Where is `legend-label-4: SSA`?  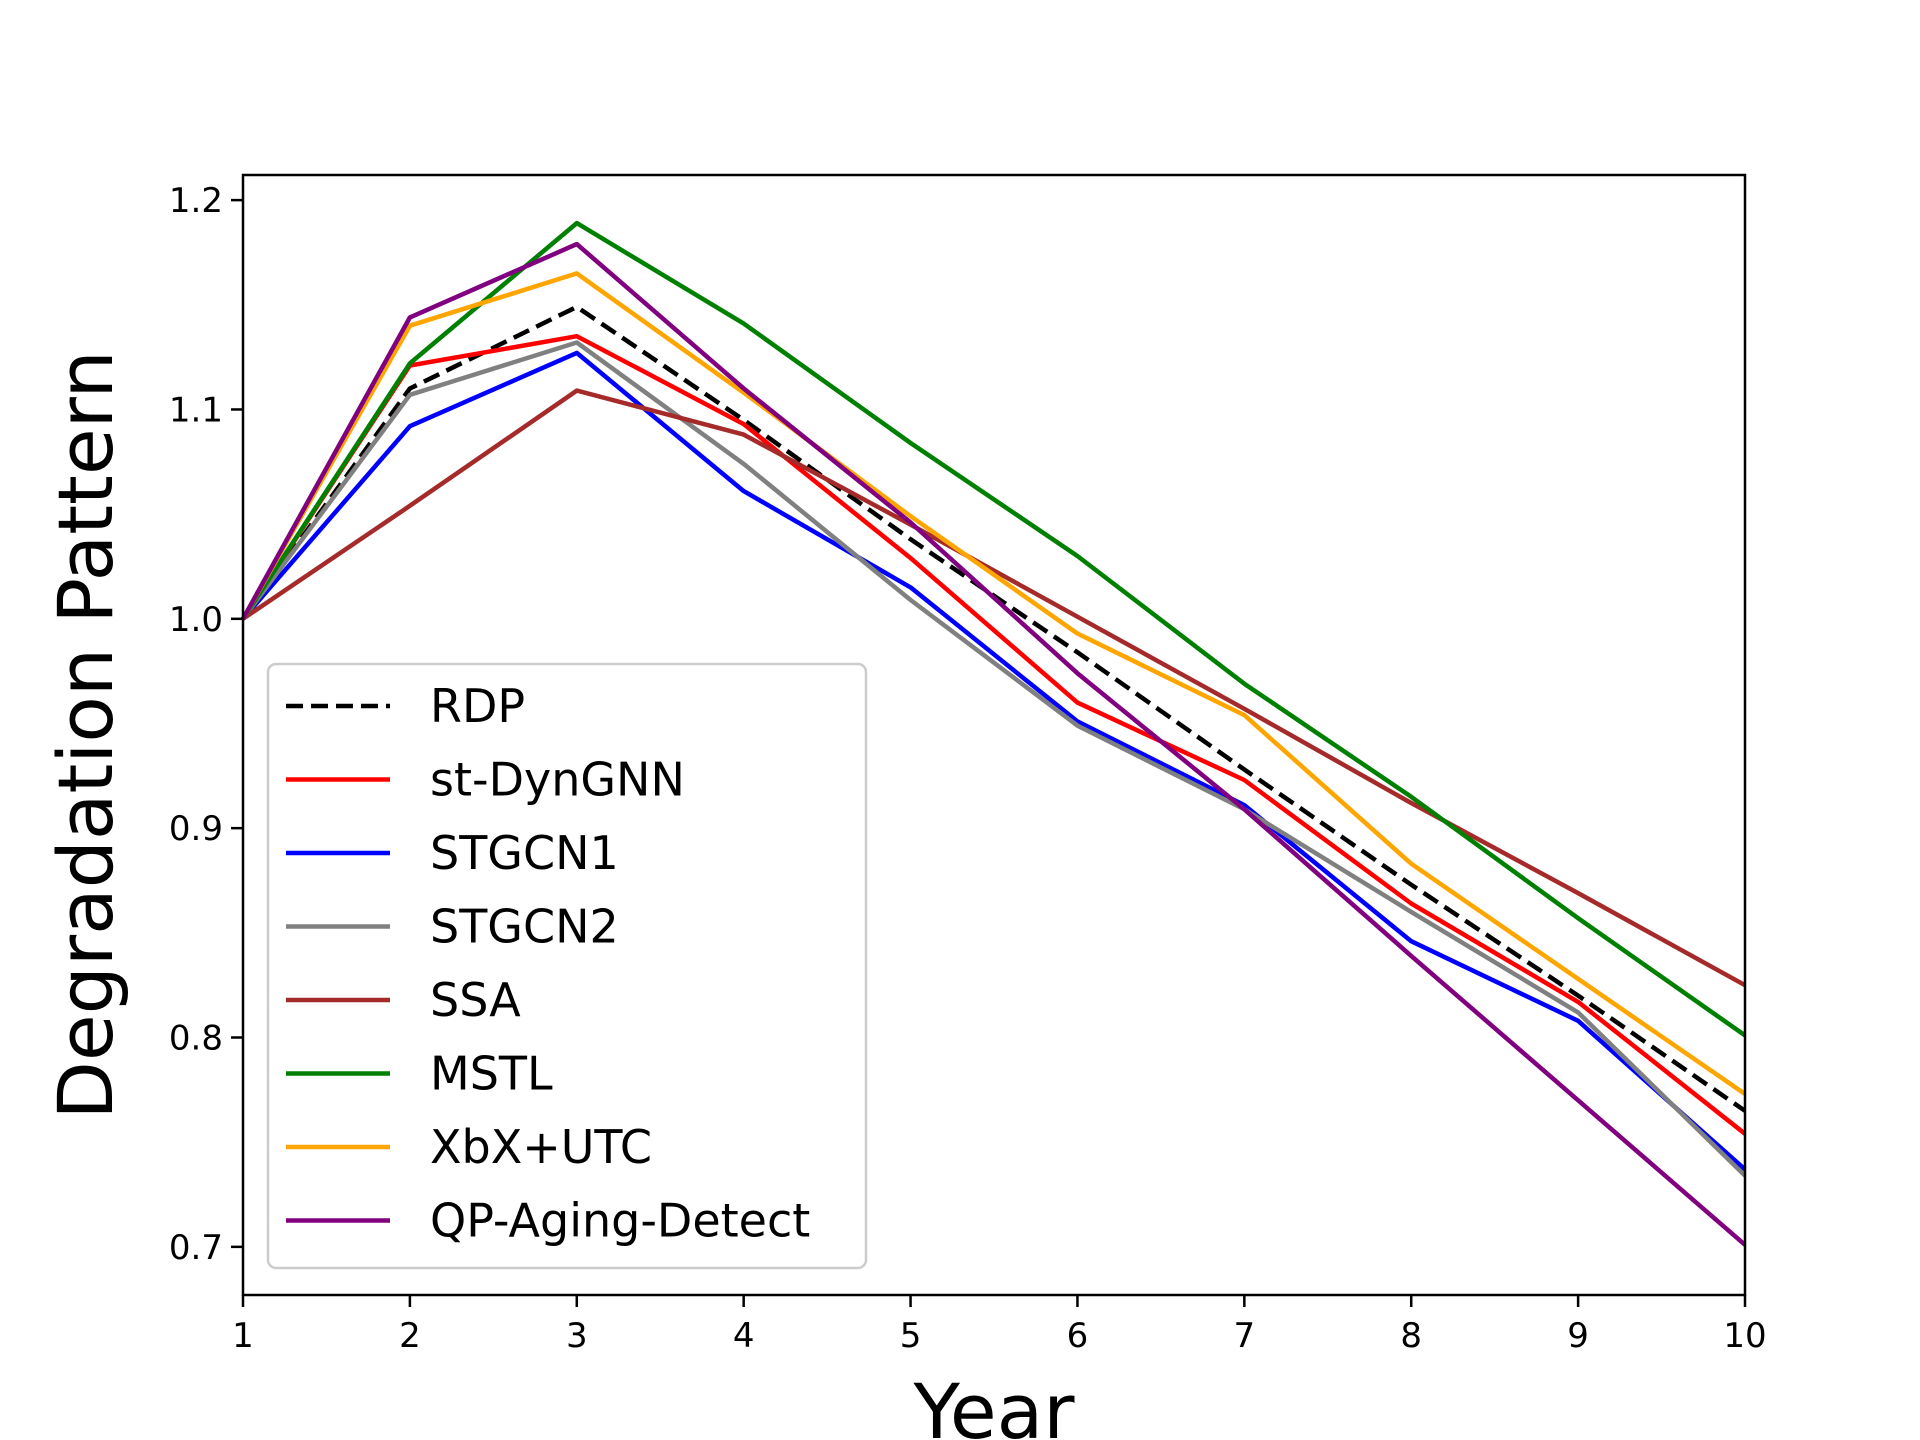 legend-label-4: SSA is located at coordinates (475, 1000).